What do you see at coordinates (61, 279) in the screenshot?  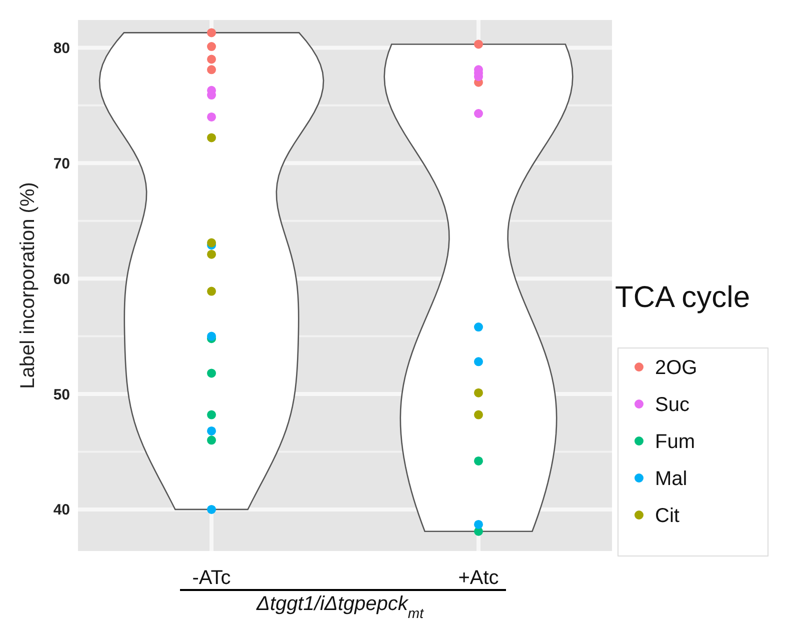 I see `y-tick-label: 60` at bounding box center [61, 279].